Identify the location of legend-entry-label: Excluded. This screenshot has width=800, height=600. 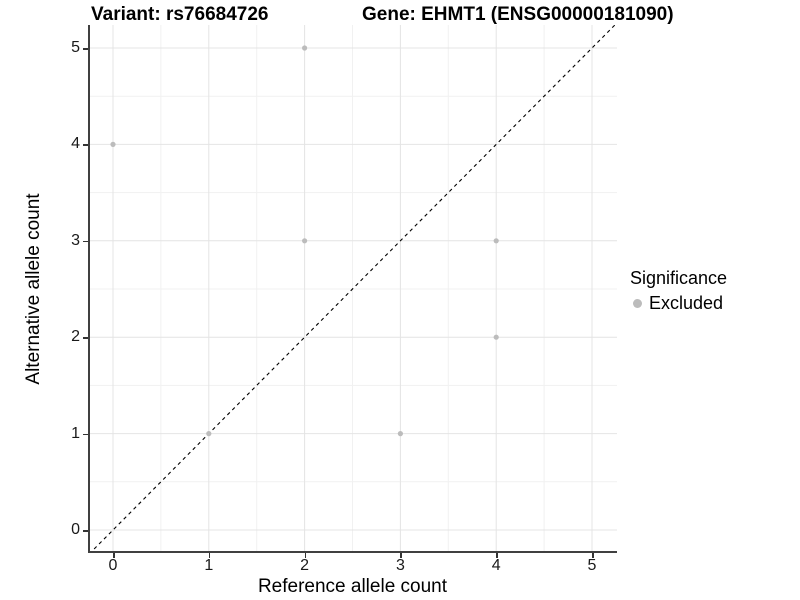
(686, 303).